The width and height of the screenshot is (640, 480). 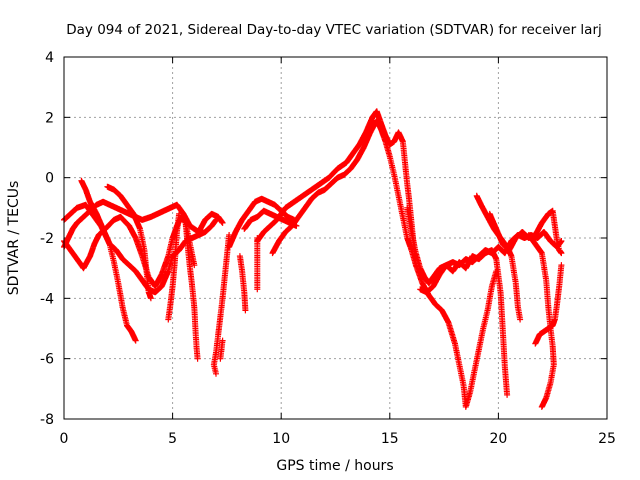 I want to click on x-tick-label: 10, so click(x=281, y=439).